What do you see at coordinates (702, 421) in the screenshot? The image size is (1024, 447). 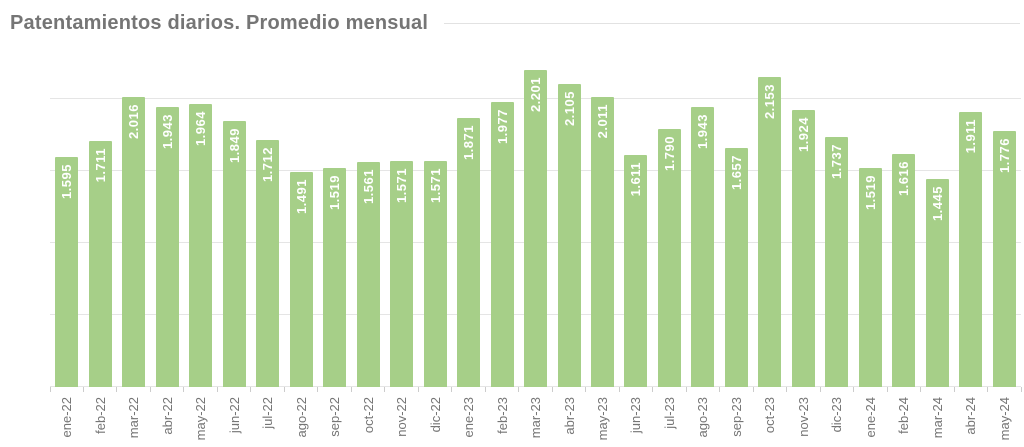 I see `x-label-slot: ago-23` at bounding box center [702, 421].